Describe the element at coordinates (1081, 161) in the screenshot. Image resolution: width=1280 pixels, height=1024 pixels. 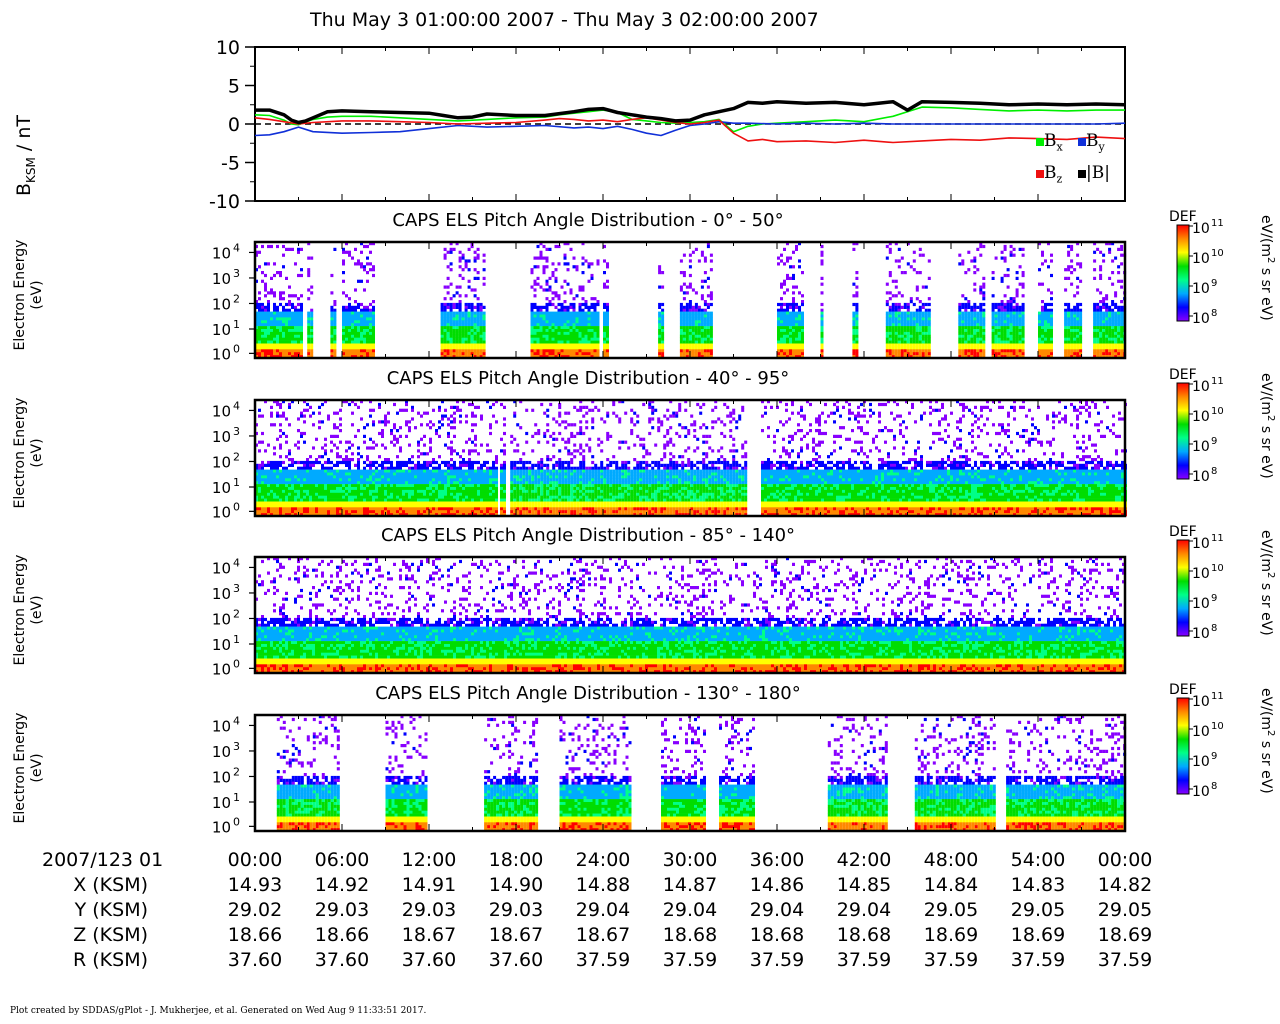
I see `mag-legend: Bx By Bz |B|` at that location.